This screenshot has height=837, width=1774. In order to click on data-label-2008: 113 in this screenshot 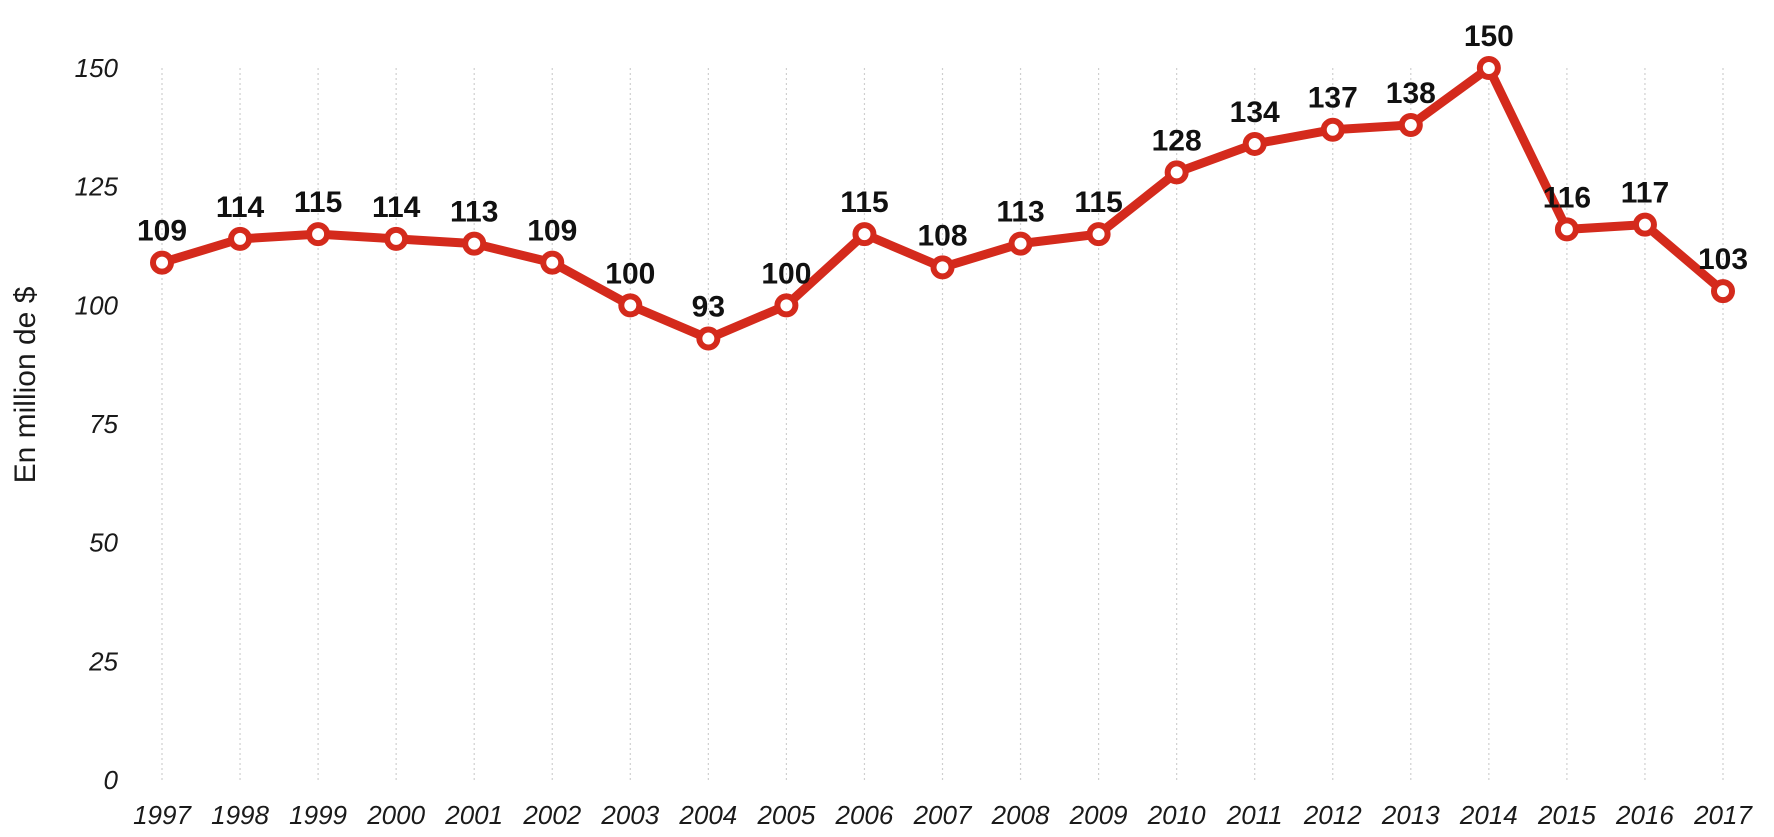, I will do `click(1020, 212)`.